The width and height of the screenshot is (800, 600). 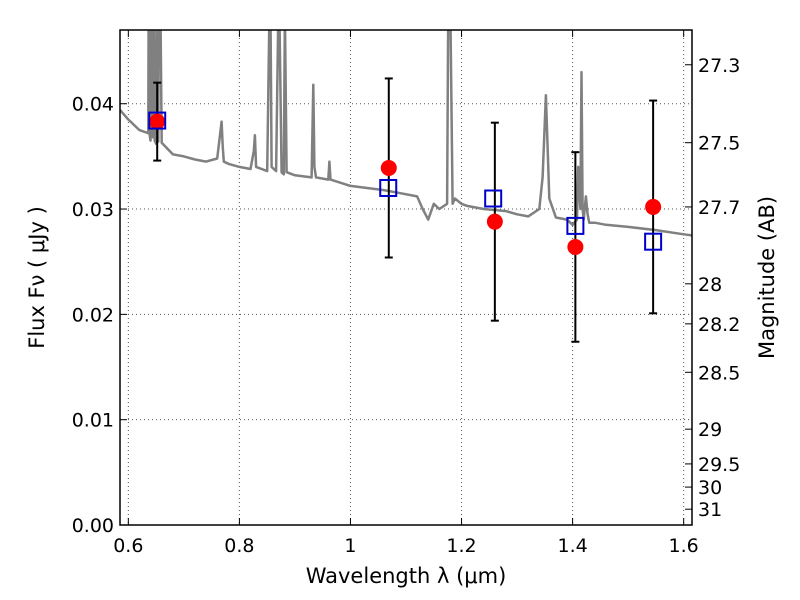 I want to click on right-tick-label: 27.7, so click(x=719, y=208).